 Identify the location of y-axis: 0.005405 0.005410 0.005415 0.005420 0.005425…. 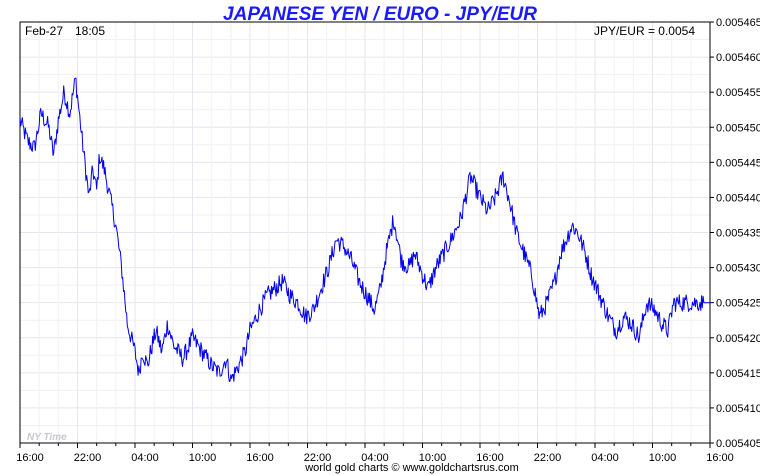
(735, 233).